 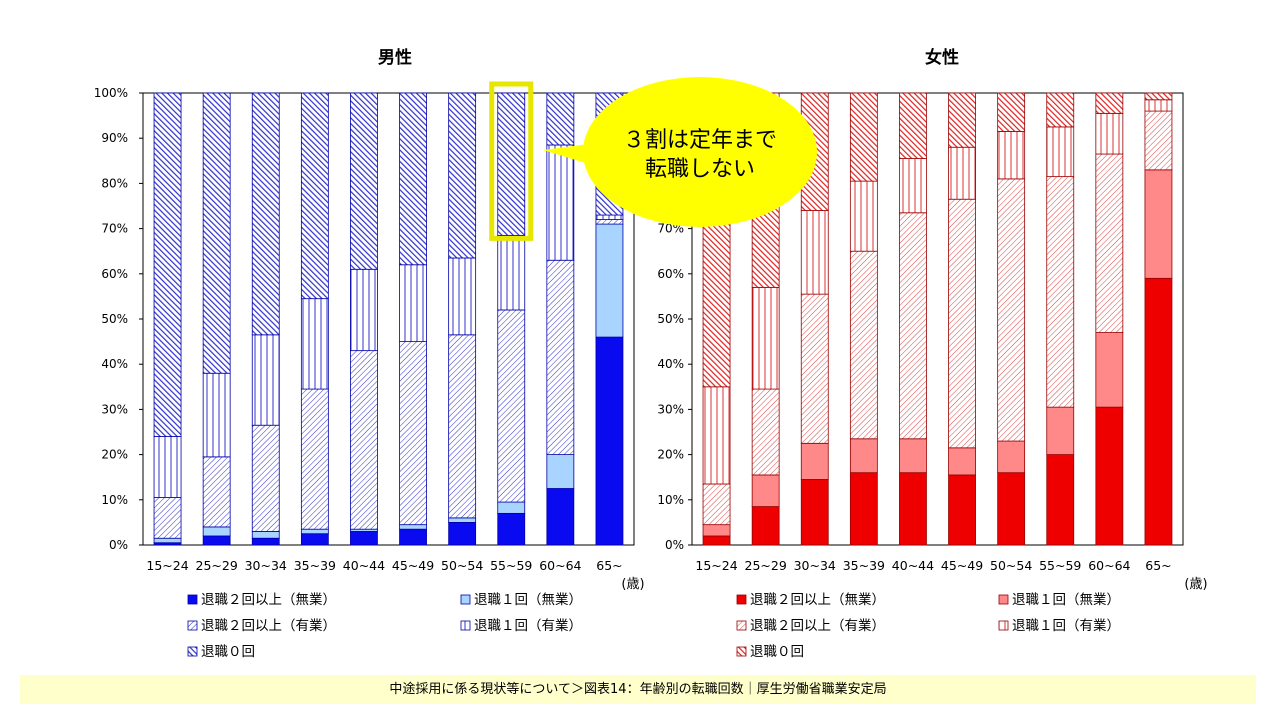 I want to click on y-tick-label: 10%, so click(x=114, y=500).